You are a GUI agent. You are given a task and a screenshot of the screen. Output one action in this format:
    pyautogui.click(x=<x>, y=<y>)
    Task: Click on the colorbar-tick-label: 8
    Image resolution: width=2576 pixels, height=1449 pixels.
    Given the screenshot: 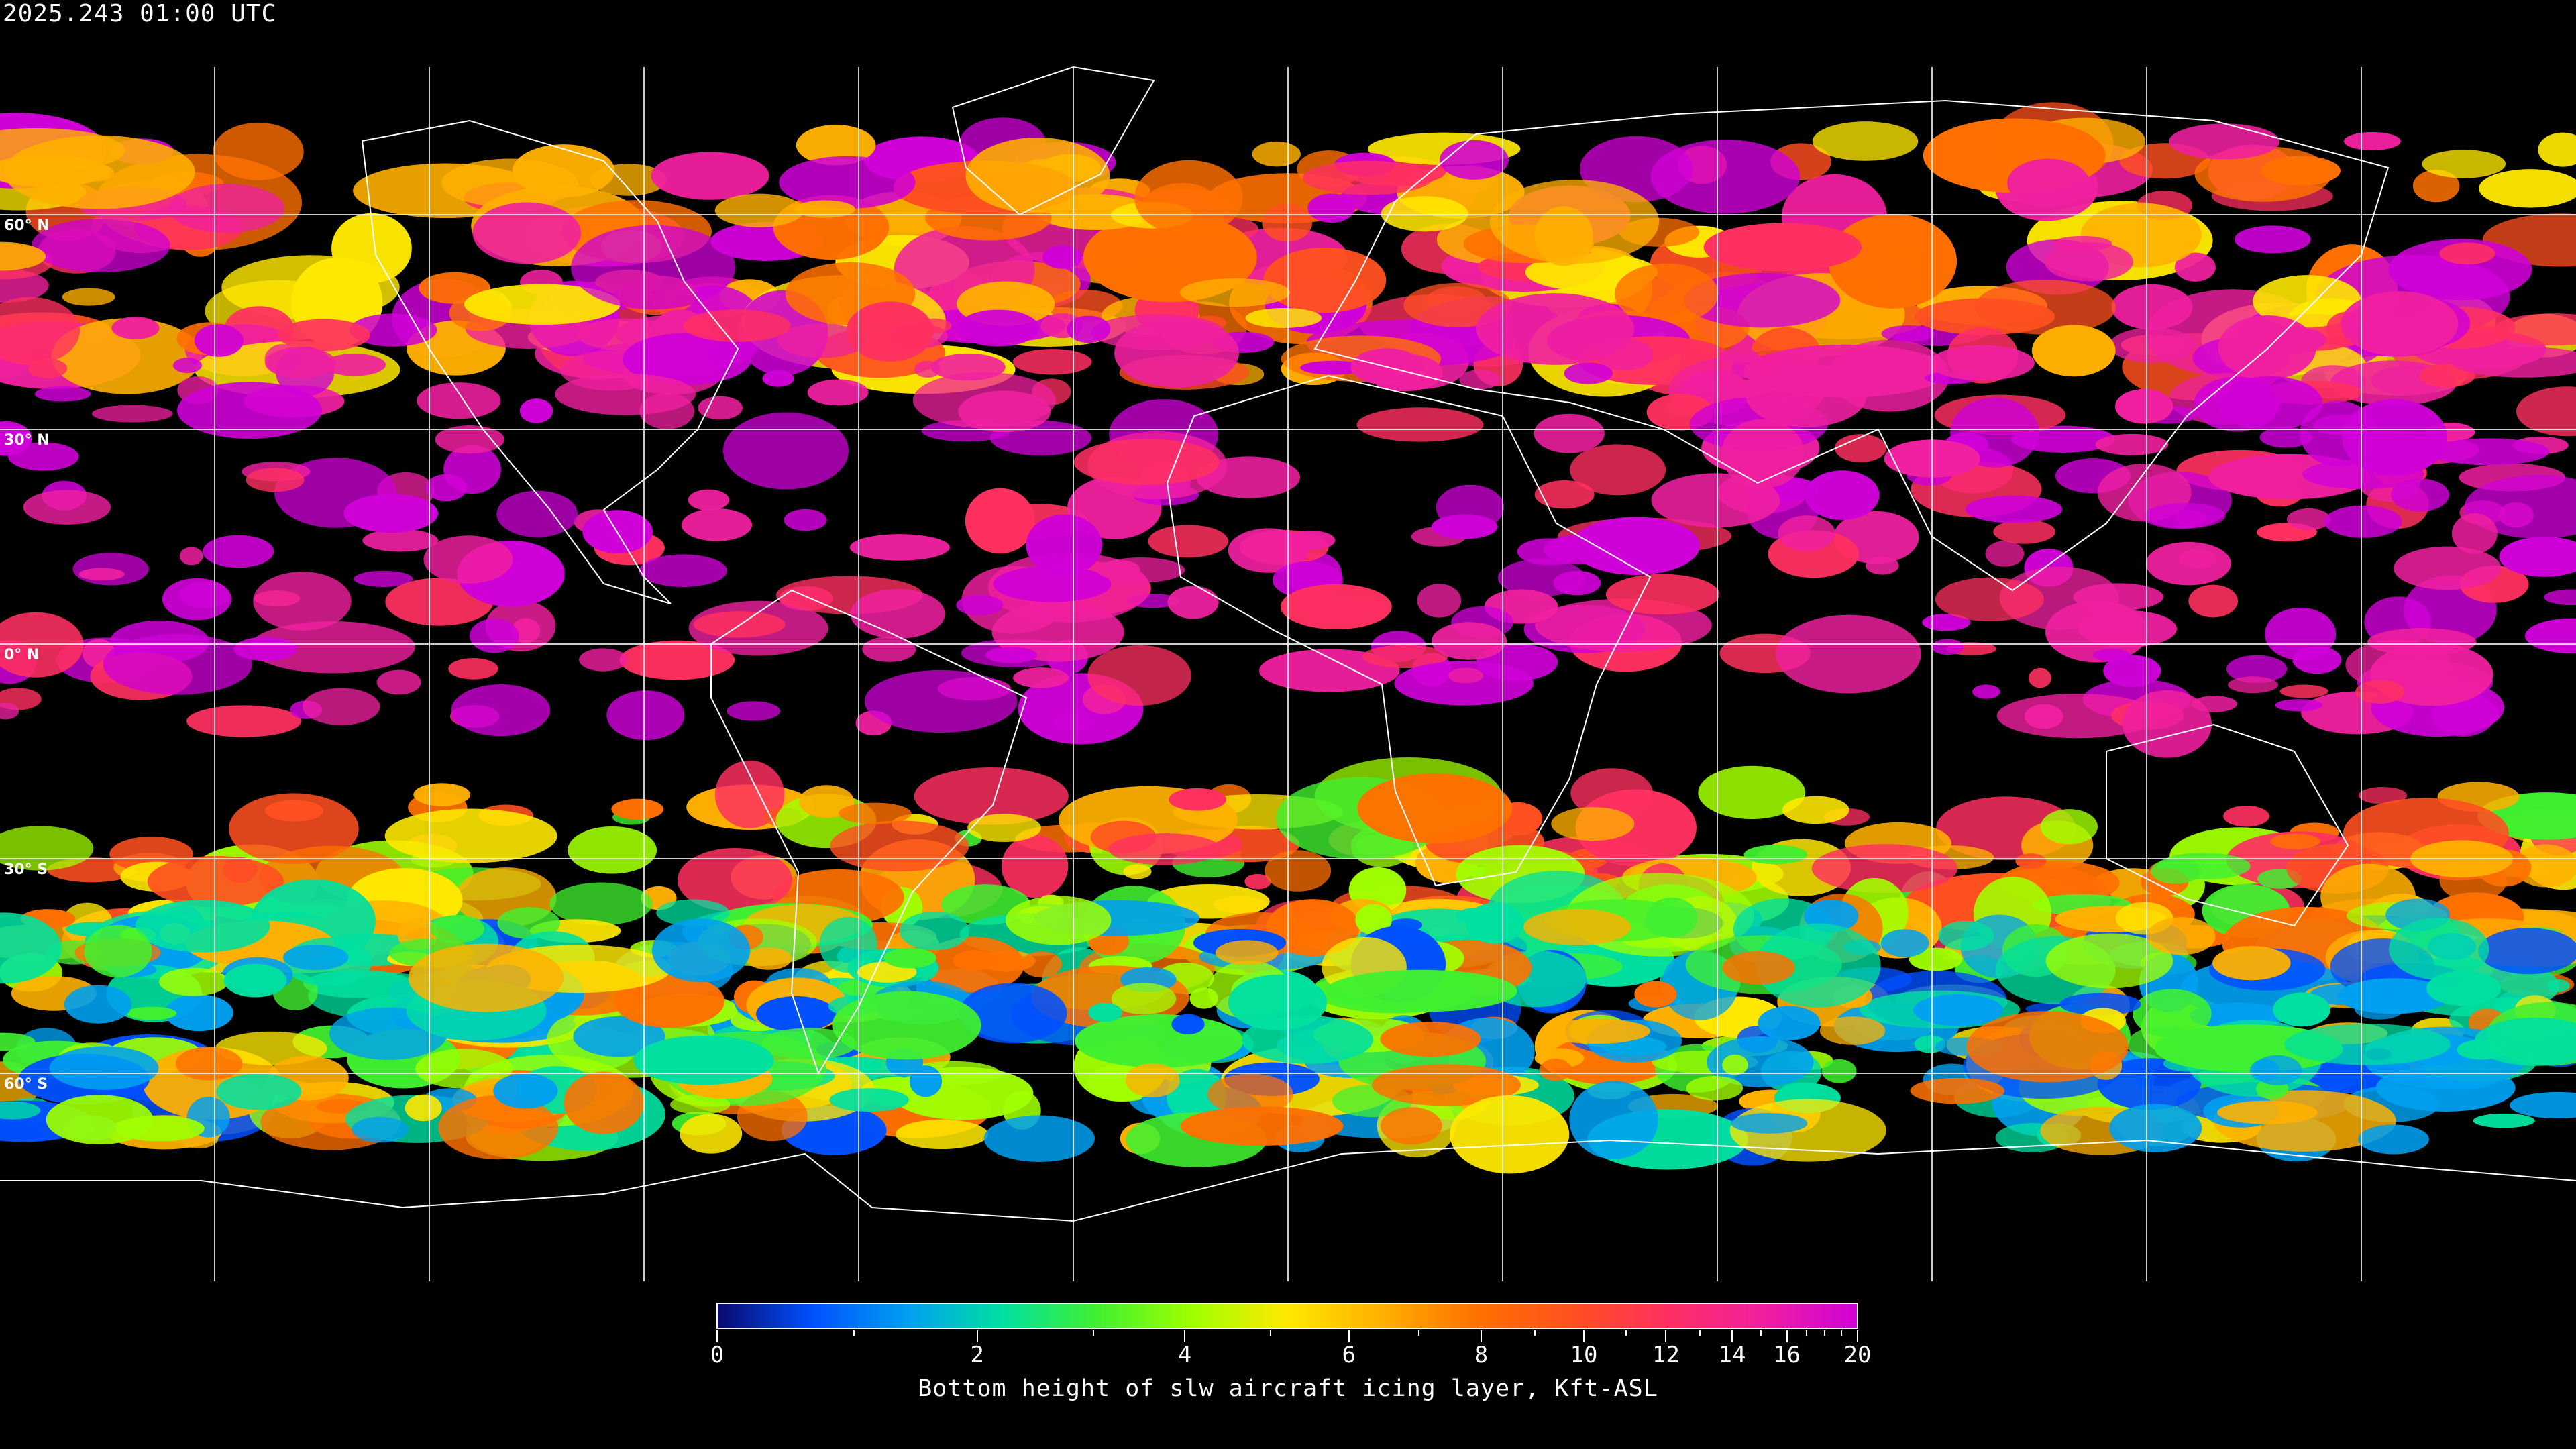 What is the action you would take?
    pyautogui.click(x=1481, y=1355)
    